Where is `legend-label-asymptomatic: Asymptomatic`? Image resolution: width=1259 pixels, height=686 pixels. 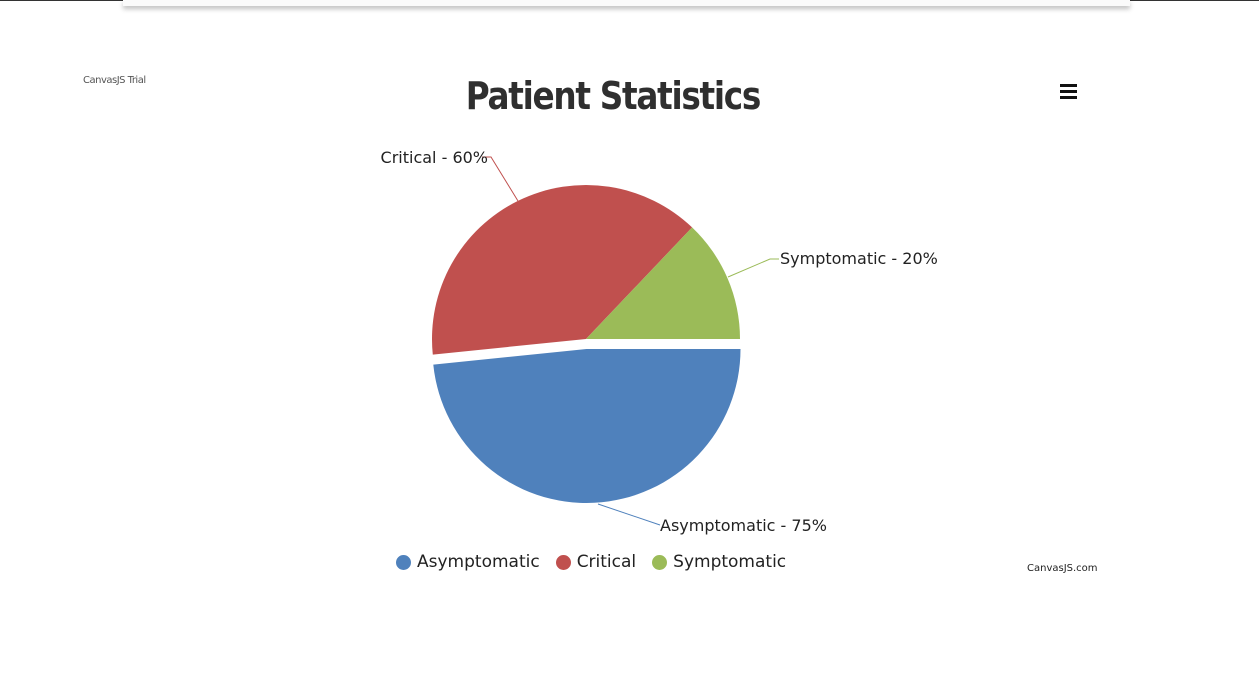
legend-label-asymptomatic: Asymptomatic is located at coordinates (478, 562).